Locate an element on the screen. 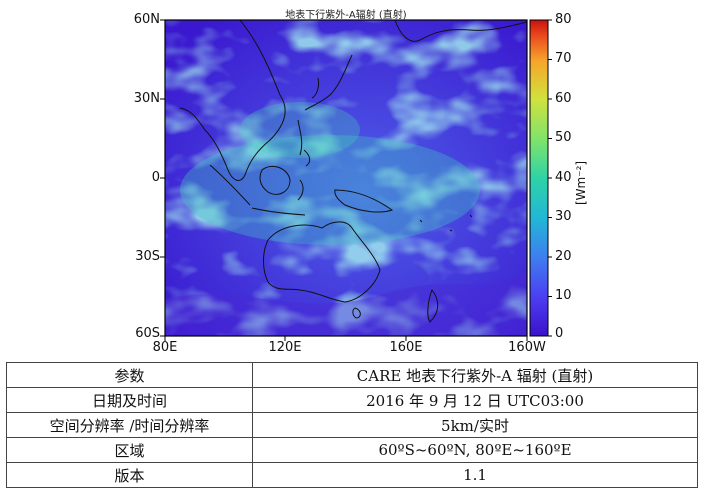 The height and width of the screenshot is (503, 704). table-key: 日期及时间 is located at coordinates (129, 400).